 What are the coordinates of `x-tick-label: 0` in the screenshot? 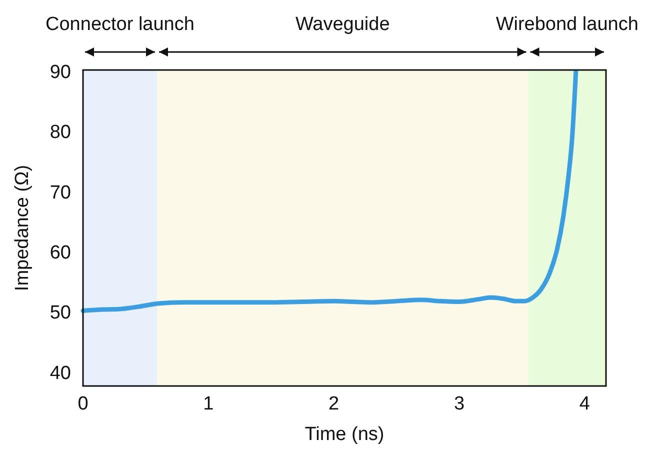 It's located at (83, 403).